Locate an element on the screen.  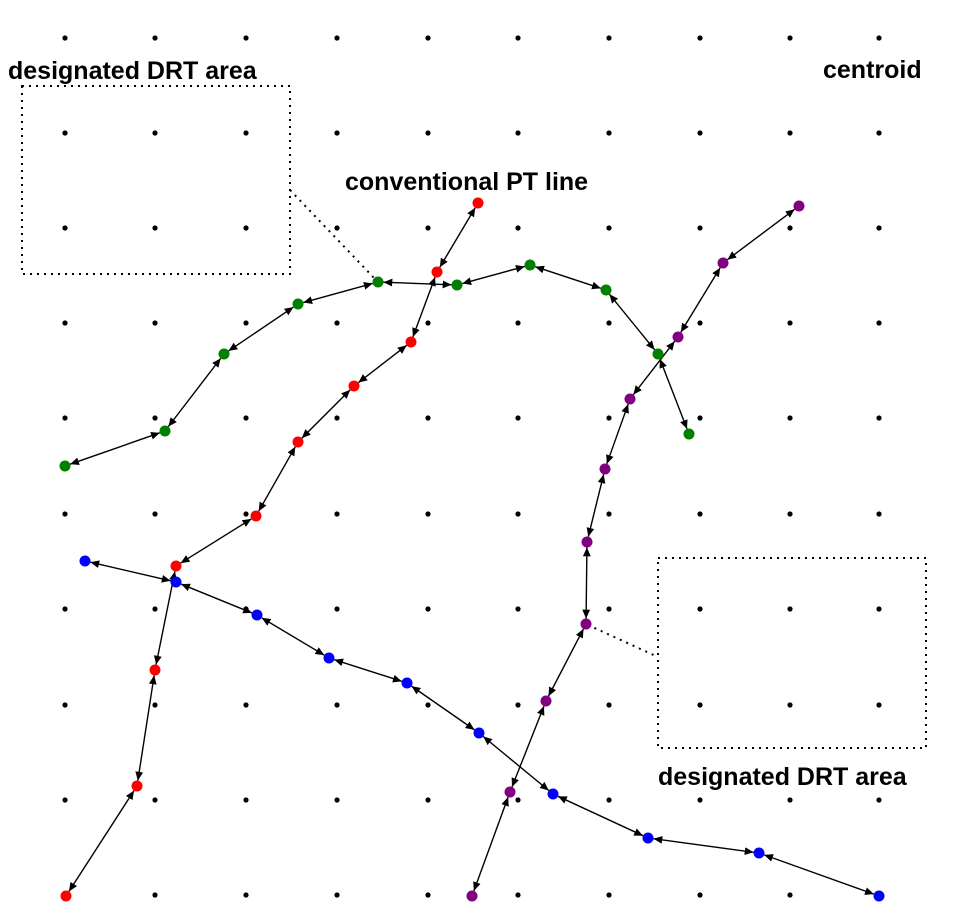
drt-area-box-top-left is located at coordinates (156, 180).